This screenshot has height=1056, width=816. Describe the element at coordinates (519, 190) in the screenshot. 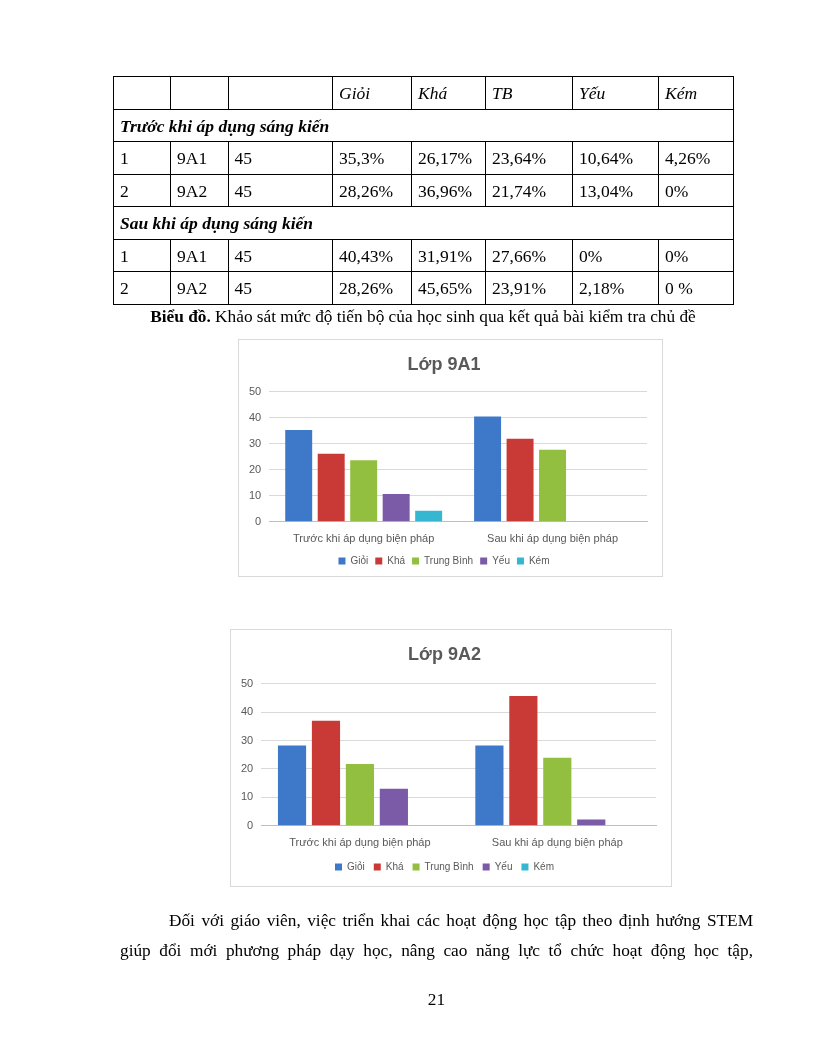

I see `text: 21,74%` at that location.